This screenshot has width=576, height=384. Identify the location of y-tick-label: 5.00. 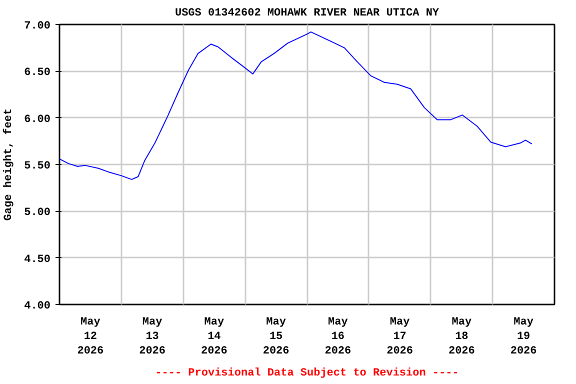
(37, 213).